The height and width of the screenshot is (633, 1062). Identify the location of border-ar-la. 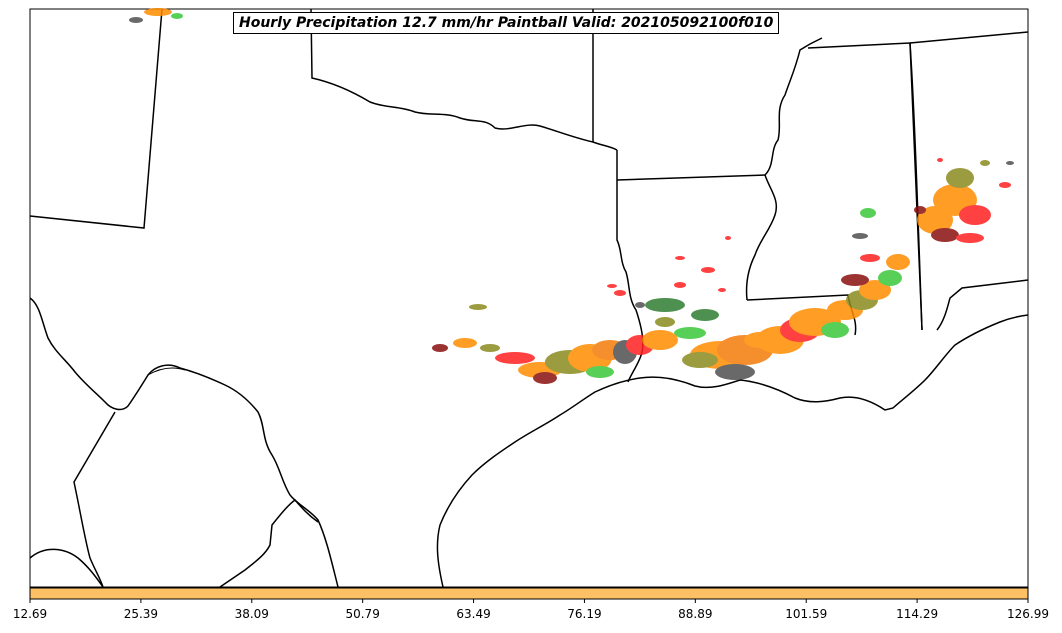
(691, 177).